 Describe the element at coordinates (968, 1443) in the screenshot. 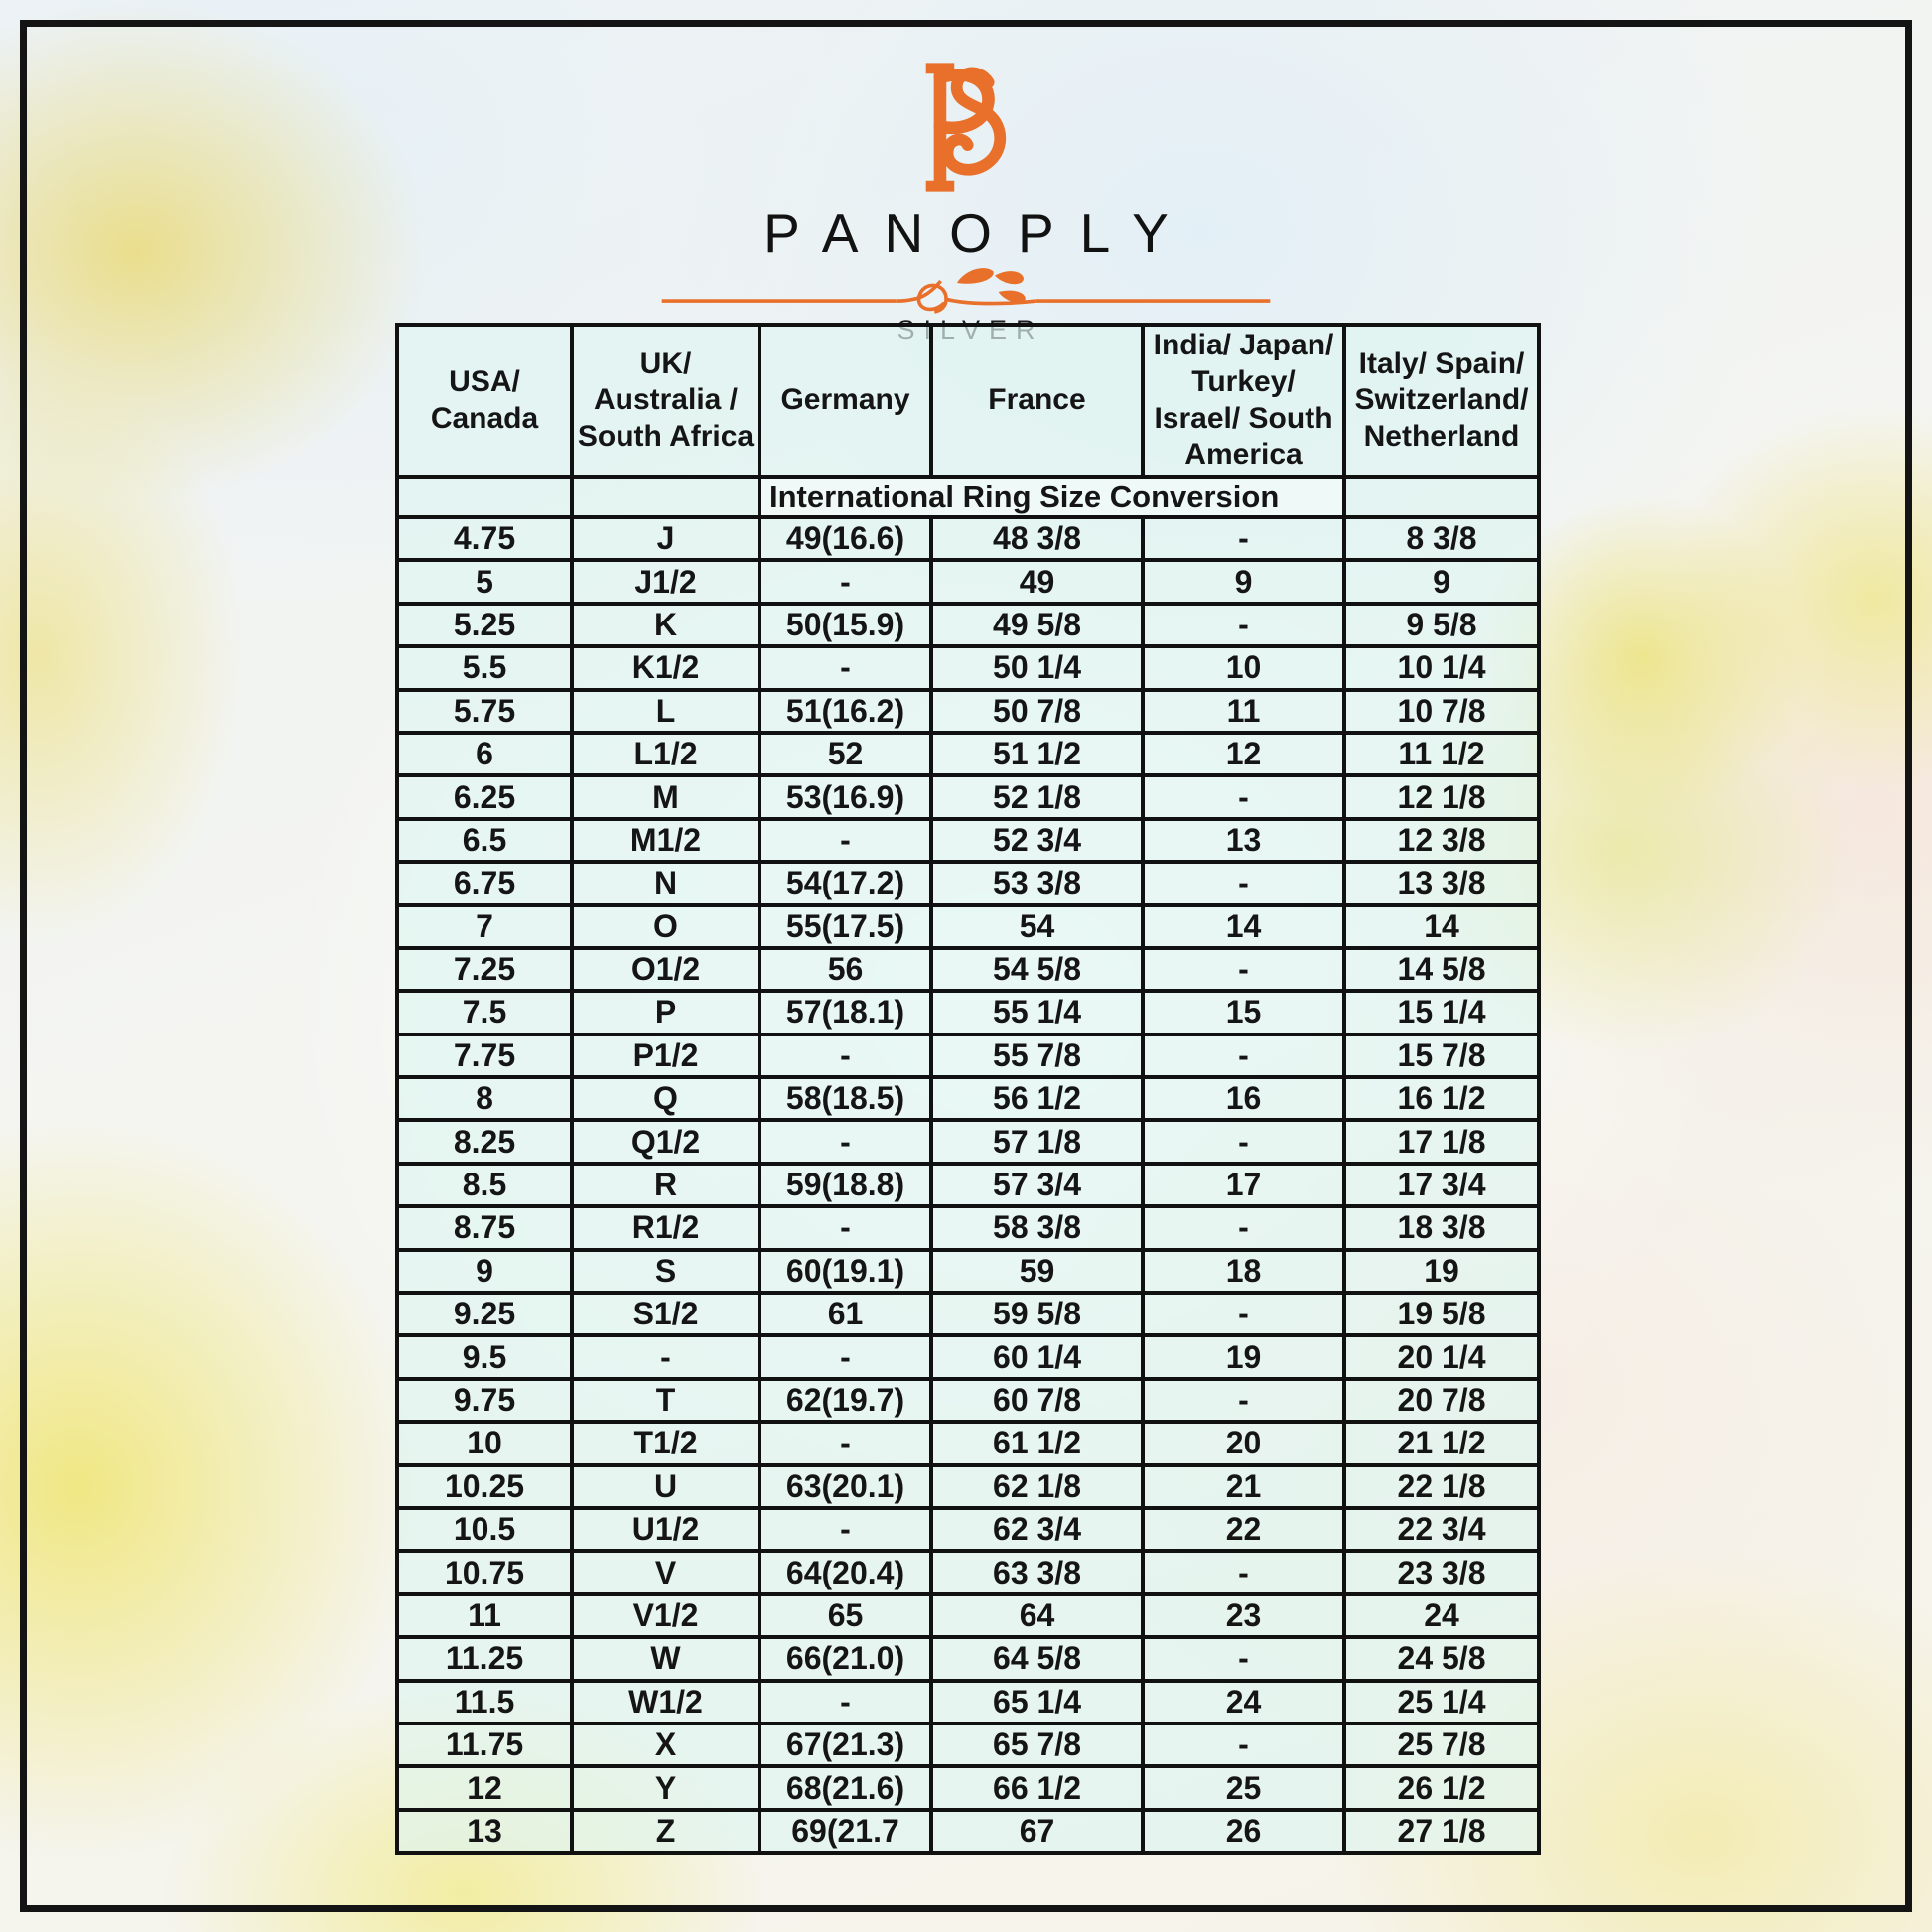

I see `table-row: 10 T1/2-61 1/2 20 21 1/2` at that location.